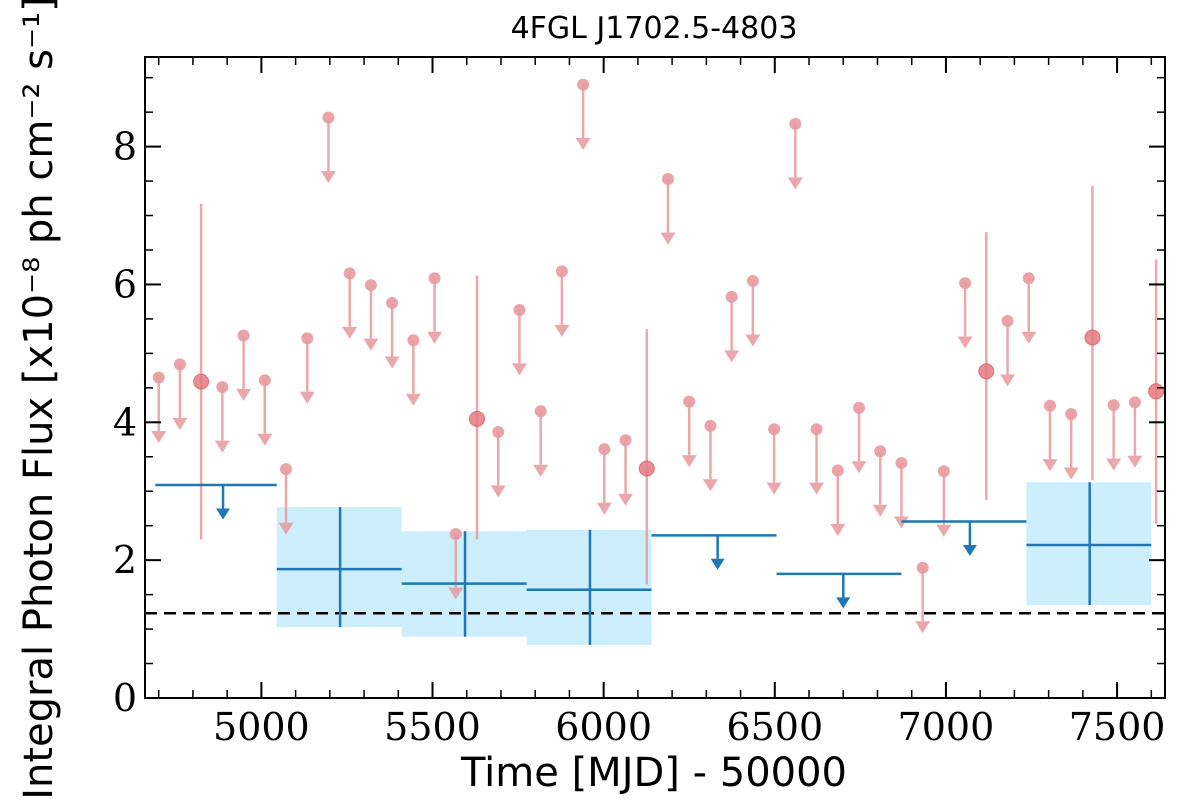 The height and width of the screenshot is (800, 1200). I want to click on short-bin-upper-limit-arrow-40-head, so click(1008, 380).